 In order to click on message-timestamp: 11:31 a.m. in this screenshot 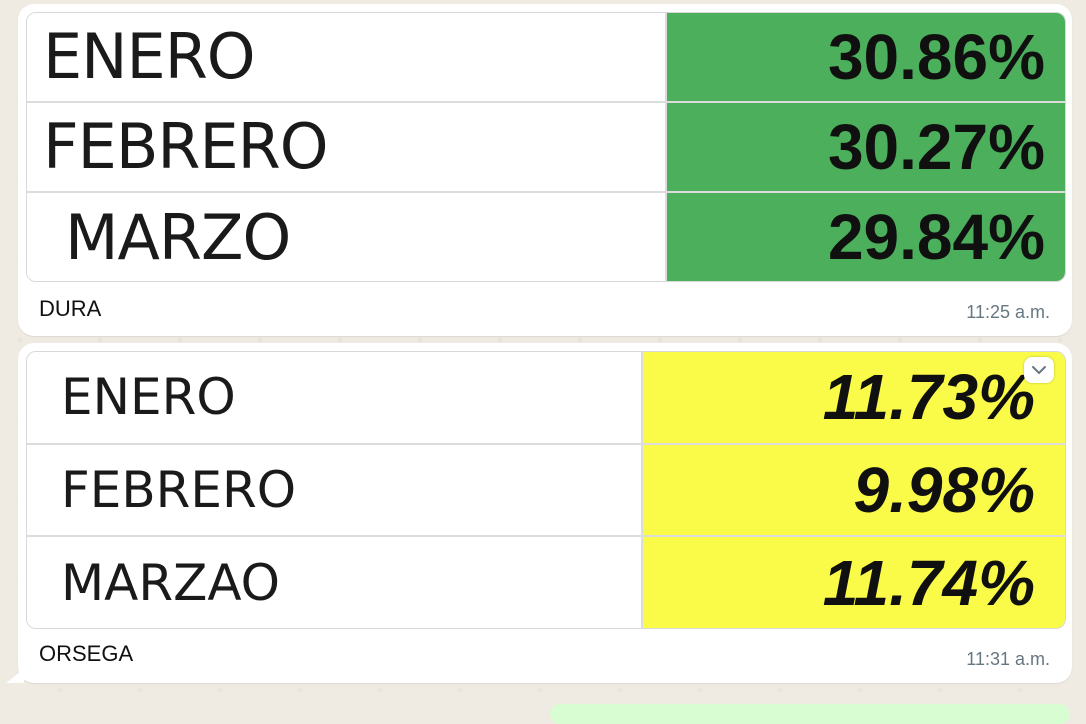, I will do `click(1008, 659)`.